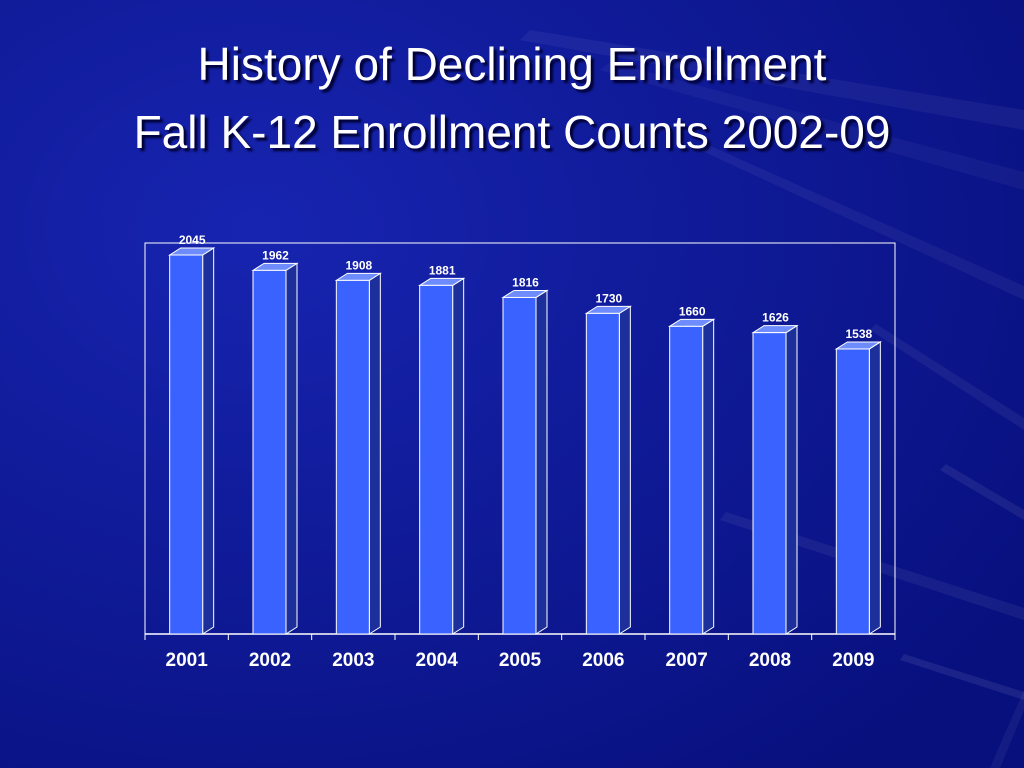  I want to click on data-labels: 2045 1962 1908 1881 1816 1730 1660 1626 1538, so click(526, 287).